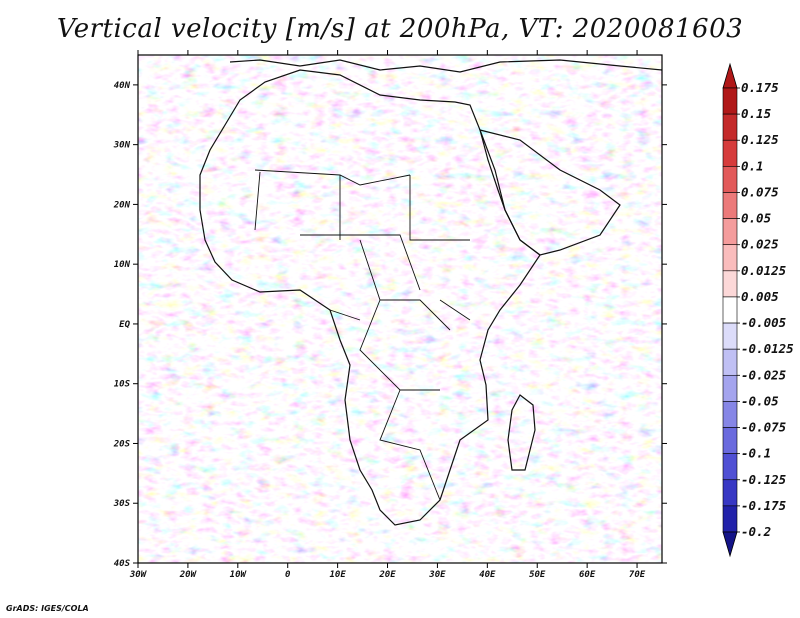 This screenshot has height=618, width=800. Describe the element at coordinates (521, 432) in the screenshot. I see `madagascar` at that location.